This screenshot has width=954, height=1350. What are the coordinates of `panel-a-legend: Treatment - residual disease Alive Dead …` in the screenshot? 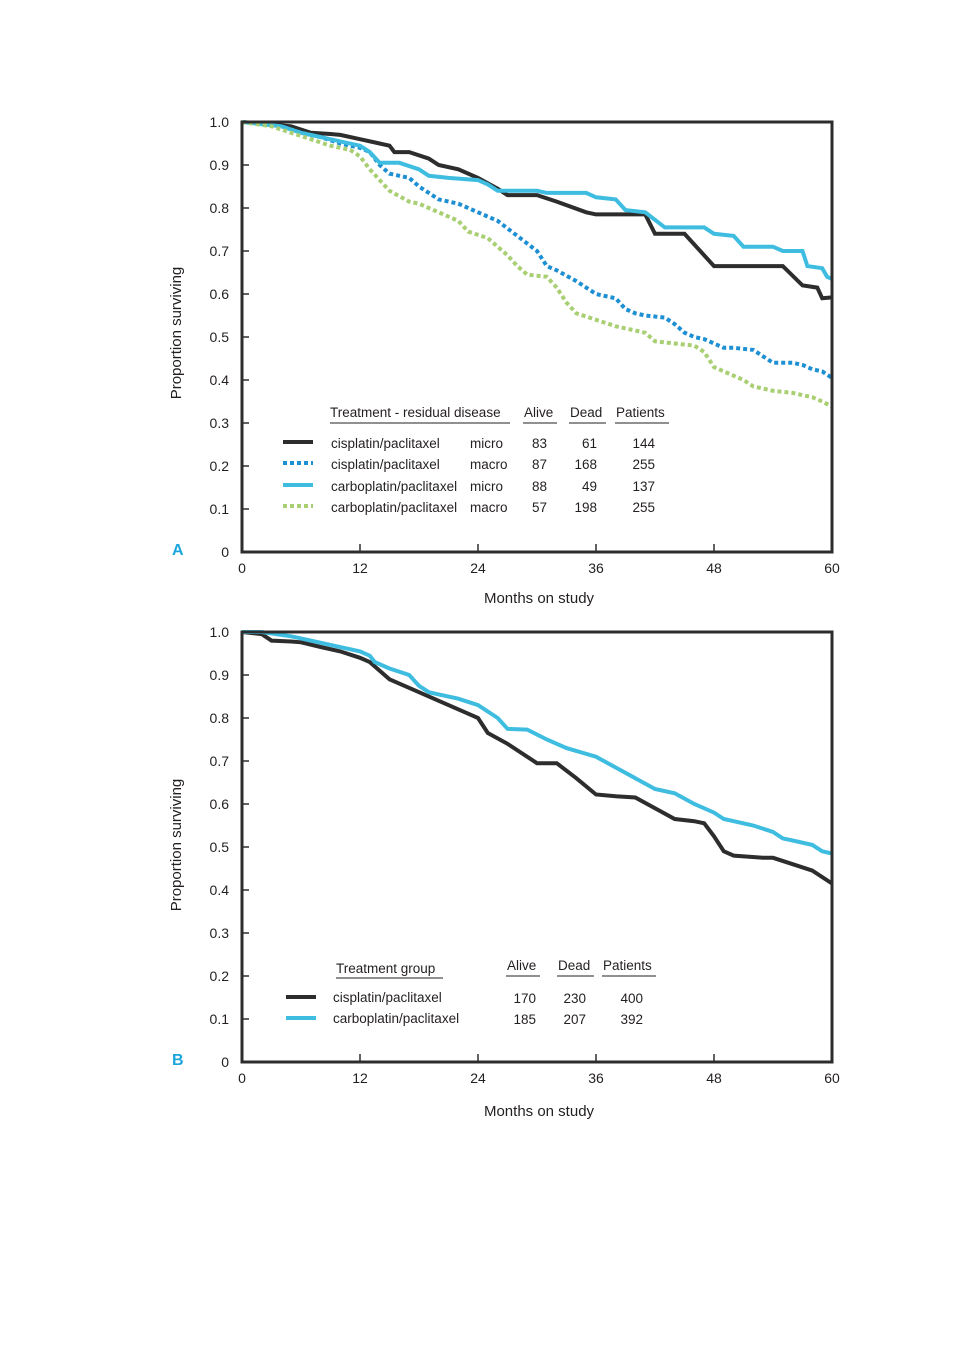 It's located at (476, 460).